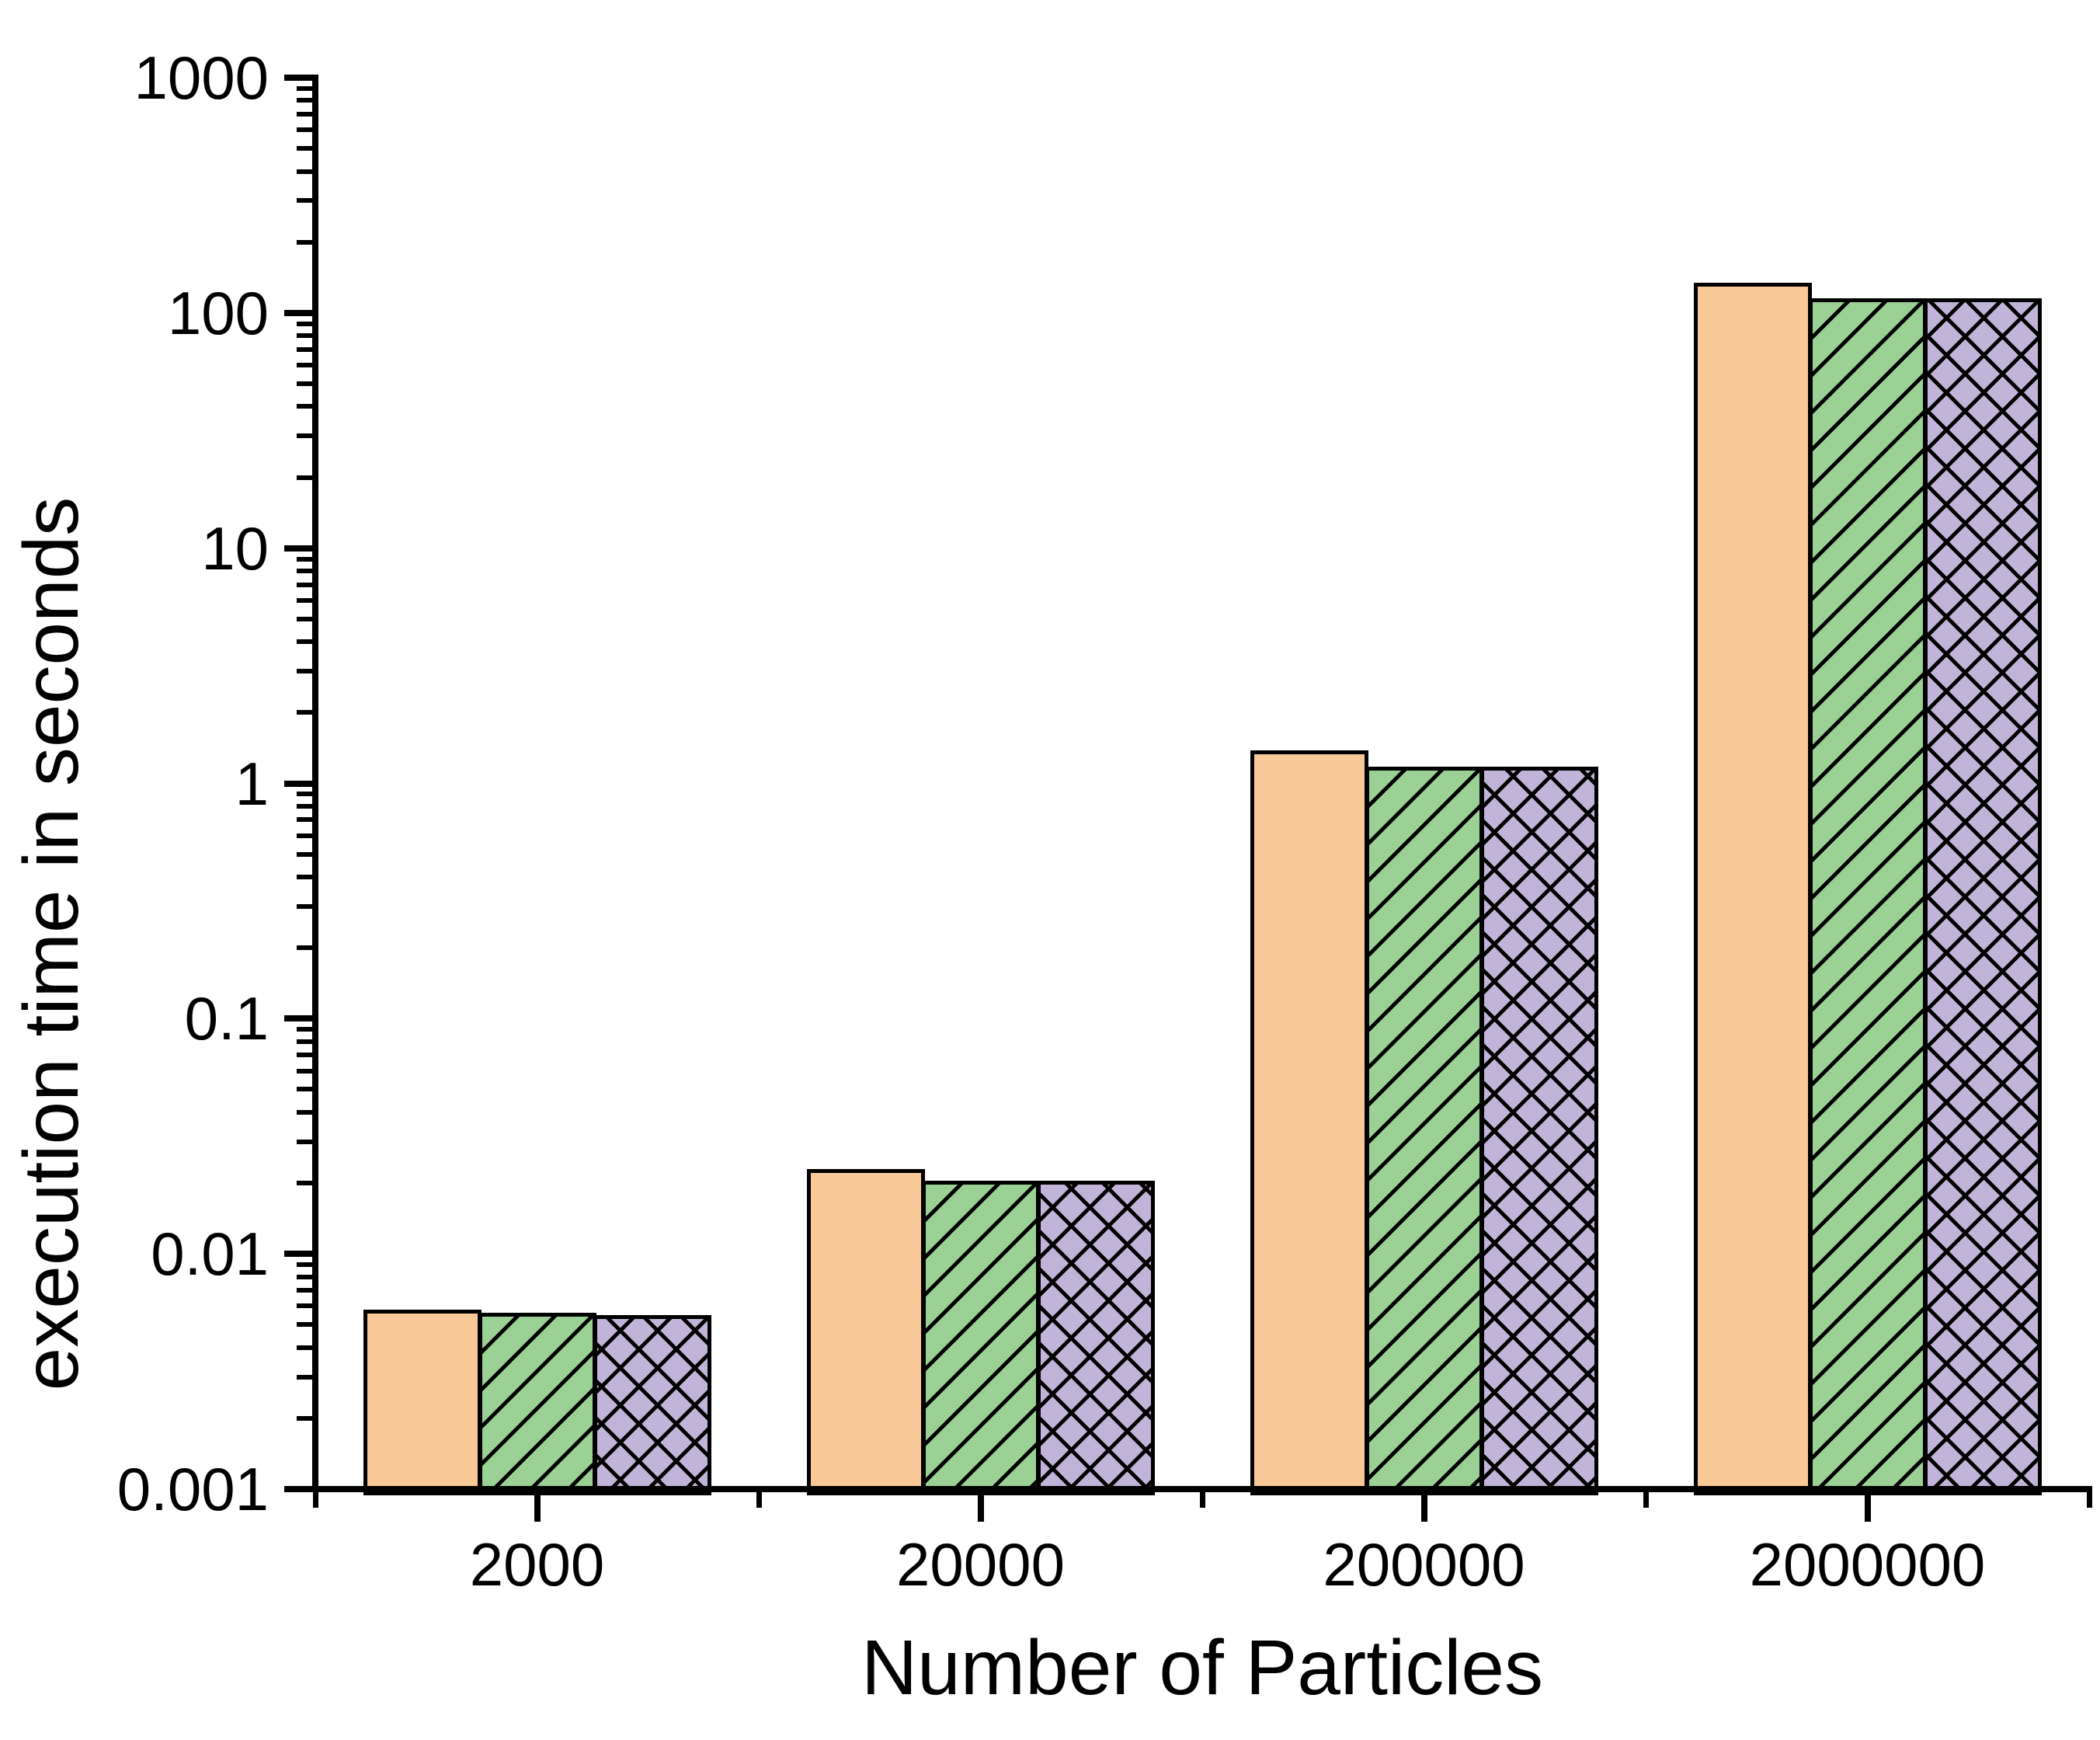 The image size is (2100, 1740). I want to click on bar-purple-cross-hatch-2000, so click(652, 1404).